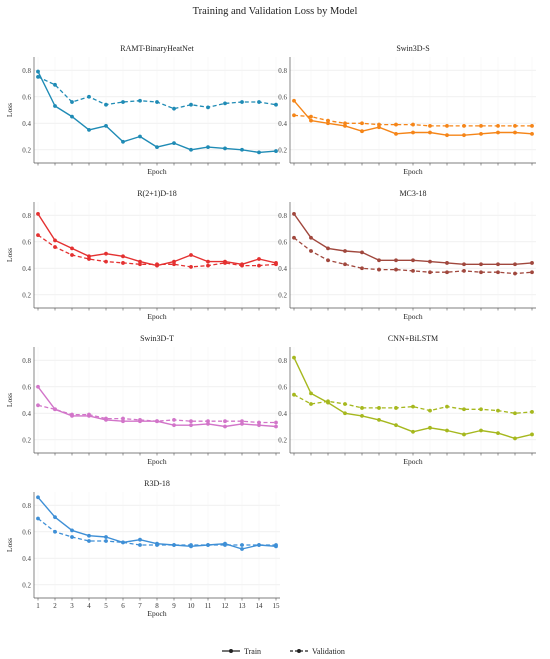 The height and width of the screenshot is (659, 550). Describe the element at coordinates (9, 255) in the screenshot. I see `y-axis-label: Loss` at that location.